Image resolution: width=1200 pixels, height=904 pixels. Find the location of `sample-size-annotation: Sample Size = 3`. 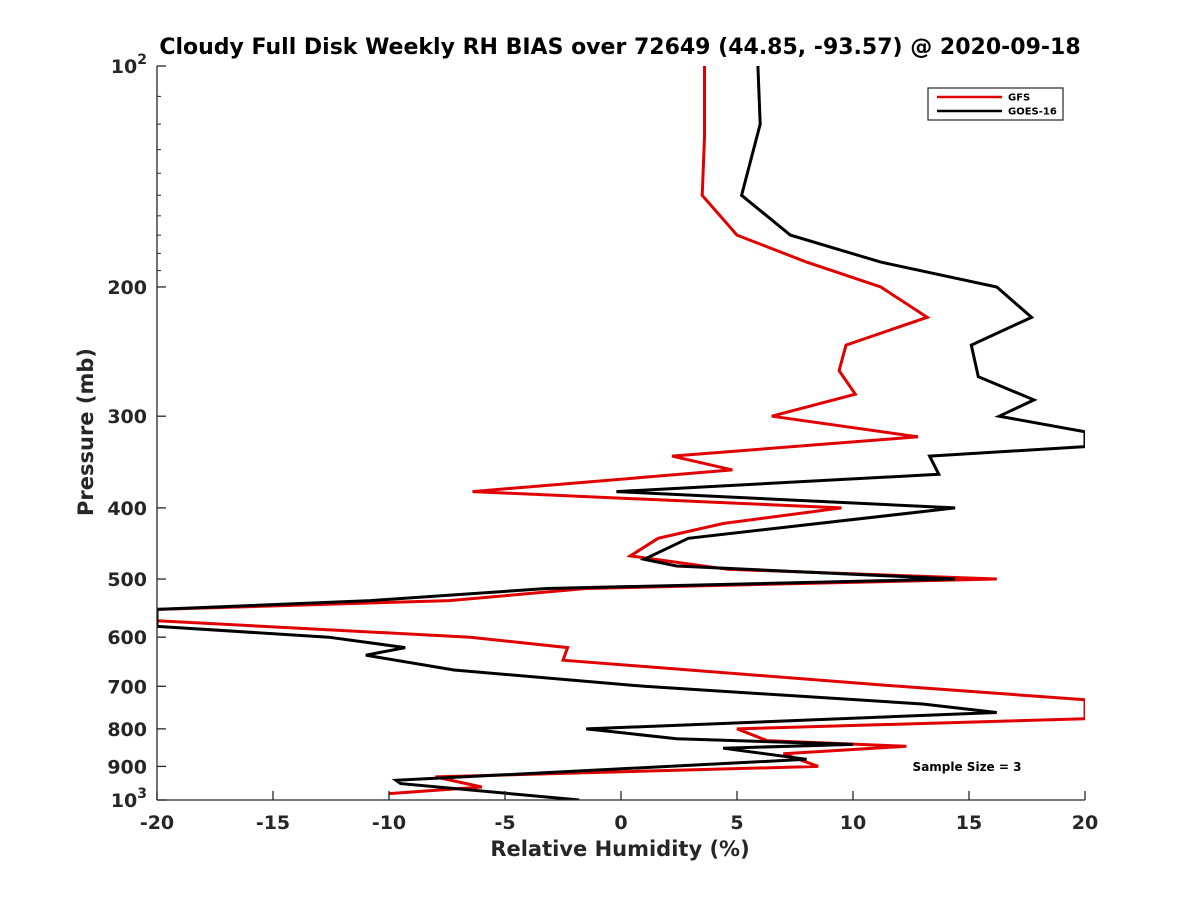

sample-size-annotation: Sample Size = 3 is located at coordinates (967, 767).